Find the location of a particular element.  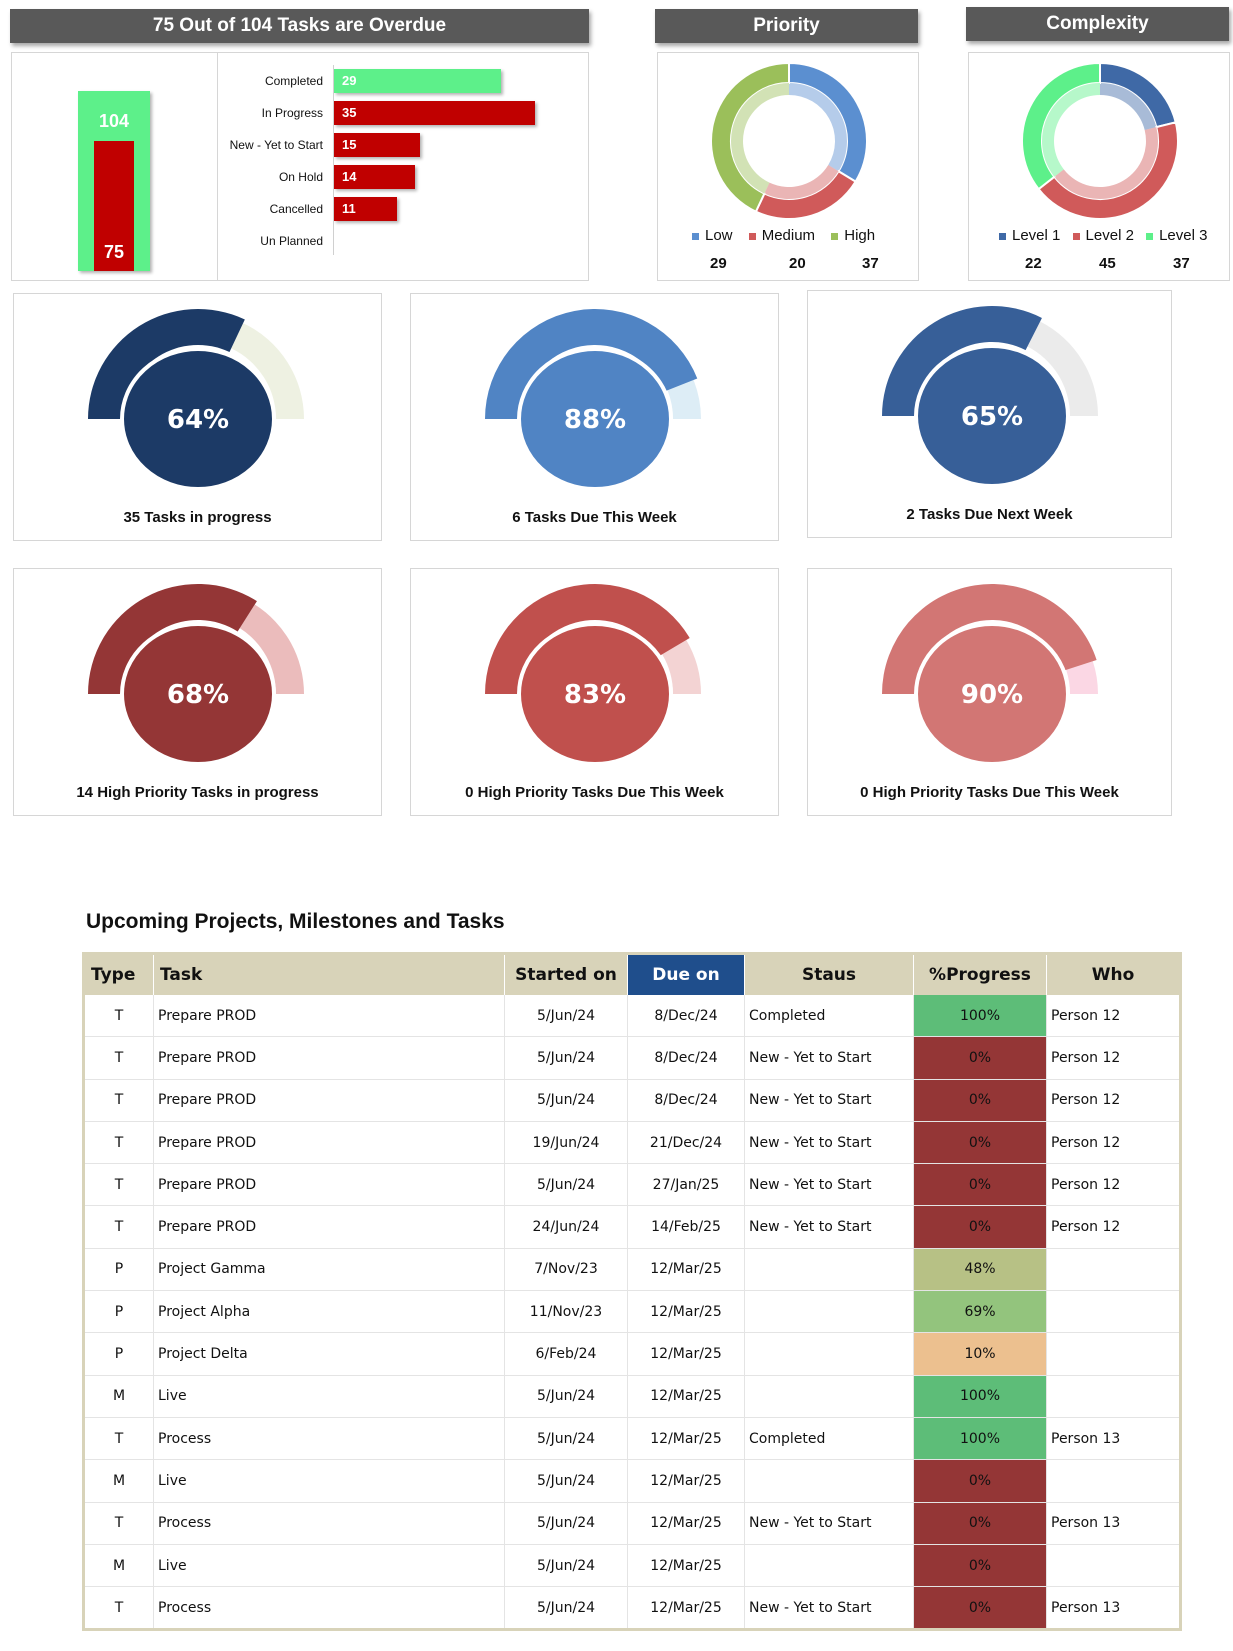

row-started: 19/Jun/24 is located at coordinates (566, 1143).